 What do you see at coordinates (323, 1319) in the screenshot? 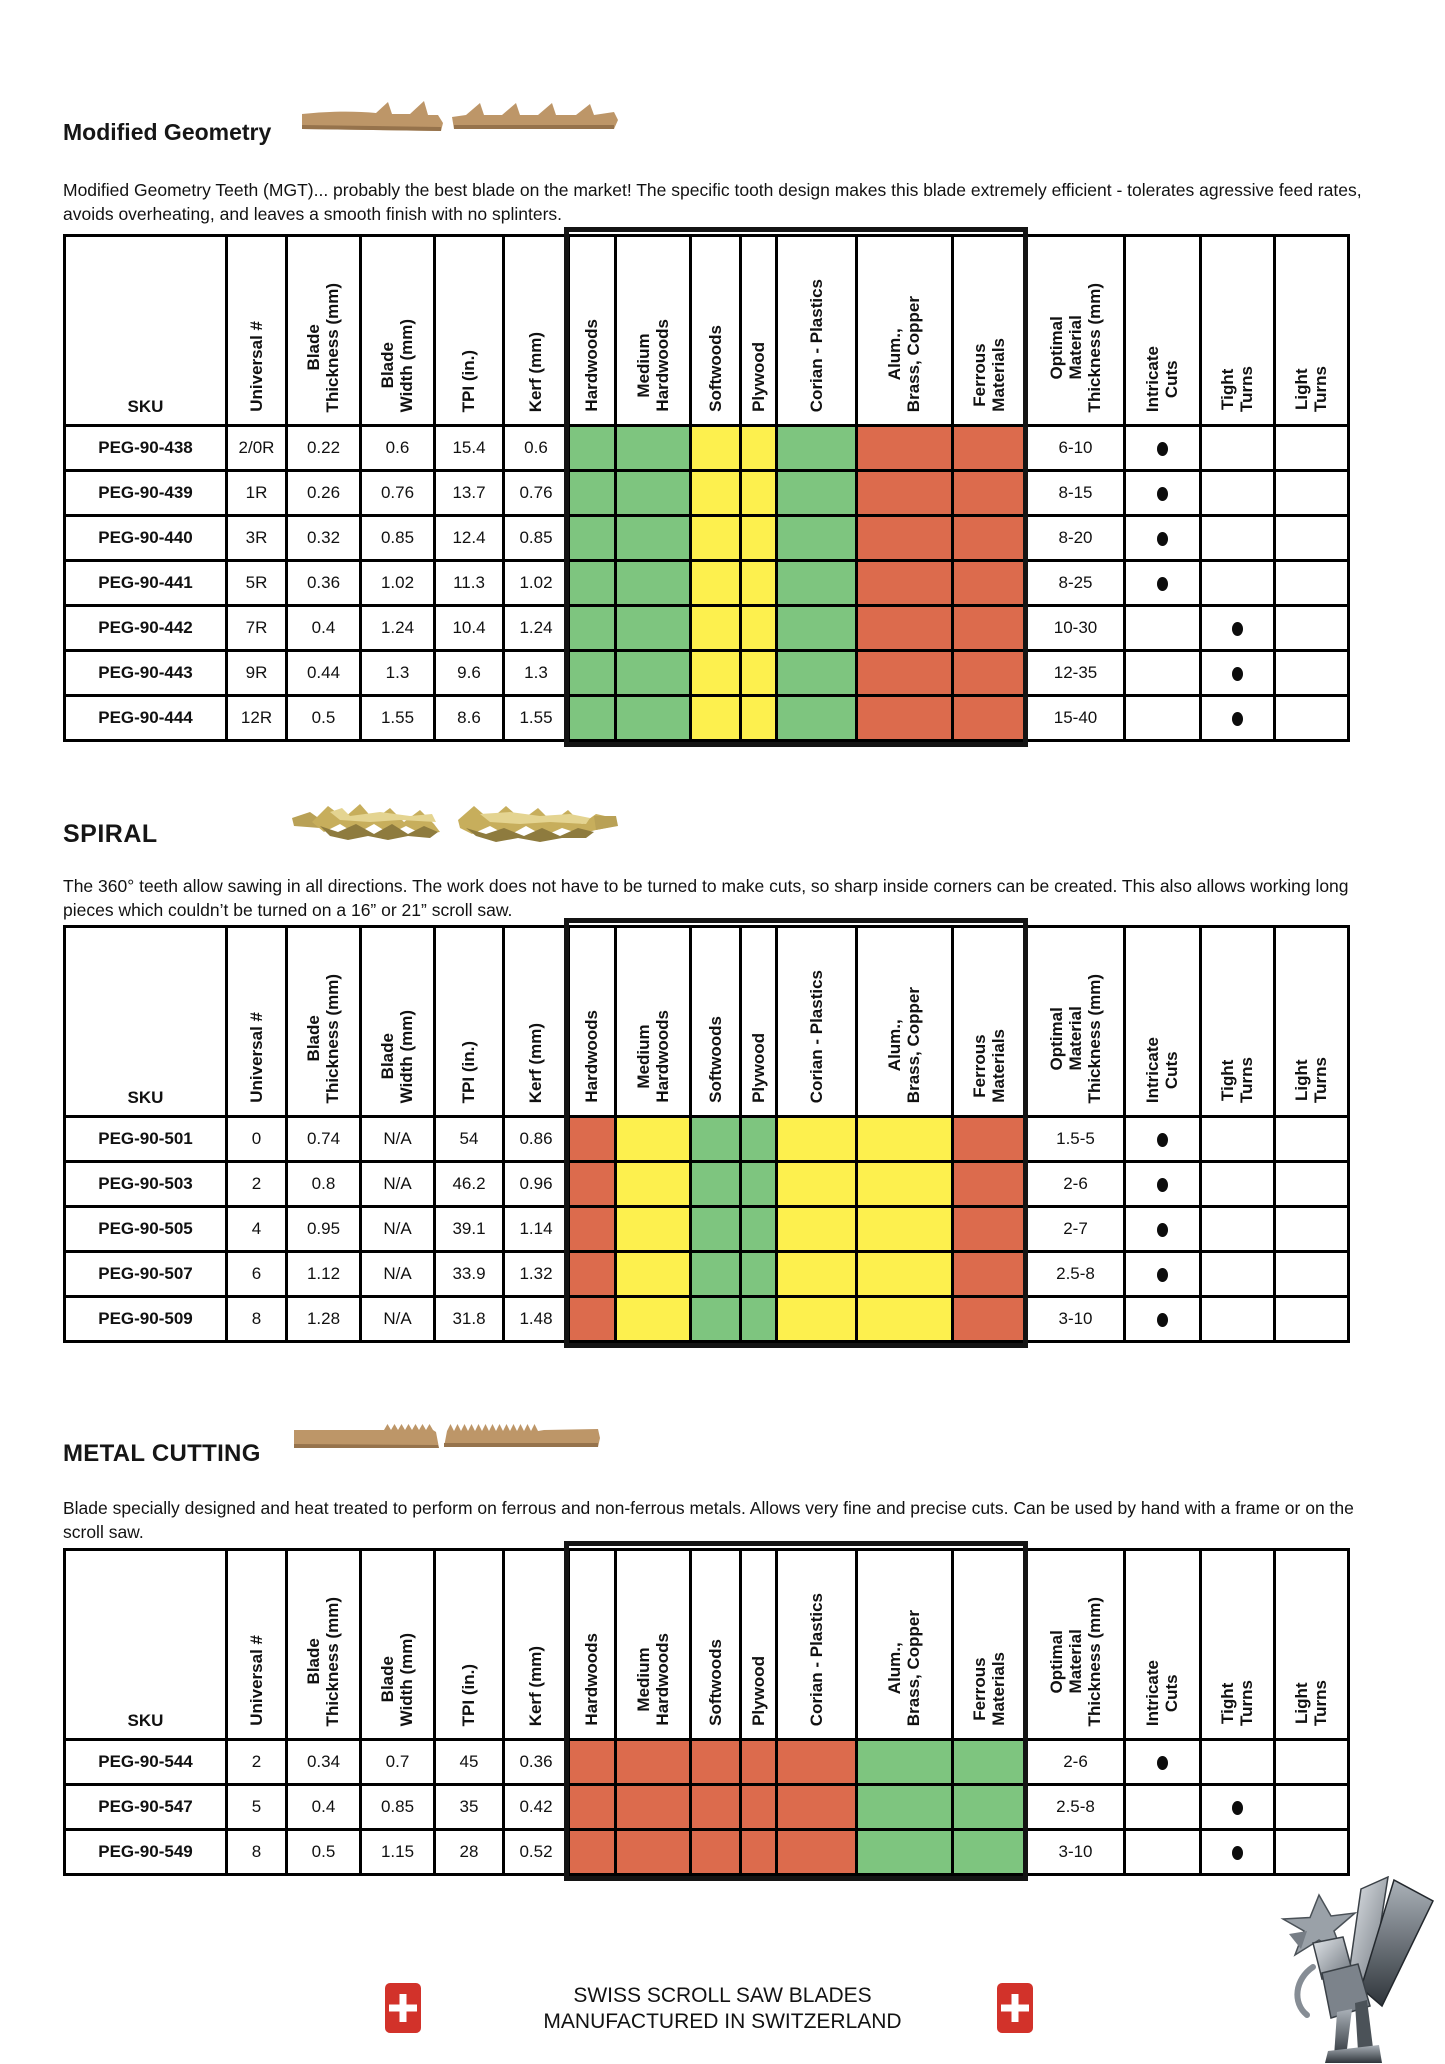
I see `value-cell: 1.28` at bounding box center [323, 1319].